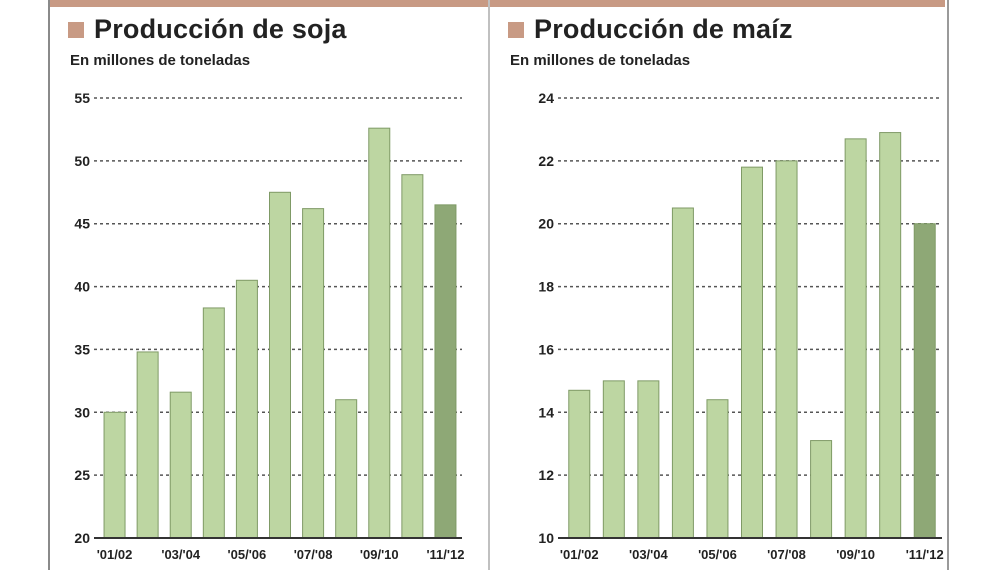  What do you see at coordinates (648, 554) in the screenshot?
I see `corn-x-tick-label: '03/'04` at bounding box center [648, 554].